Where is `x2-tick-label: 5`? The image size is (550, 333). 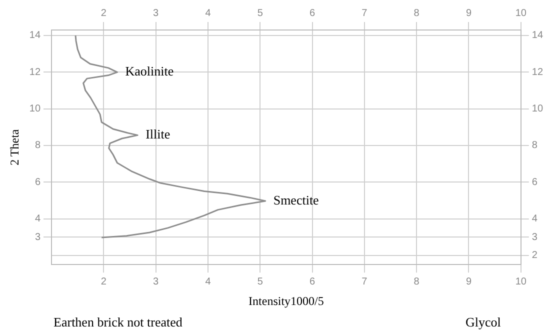 x2-tick-label: 5 is located at coordinates (260, 282).